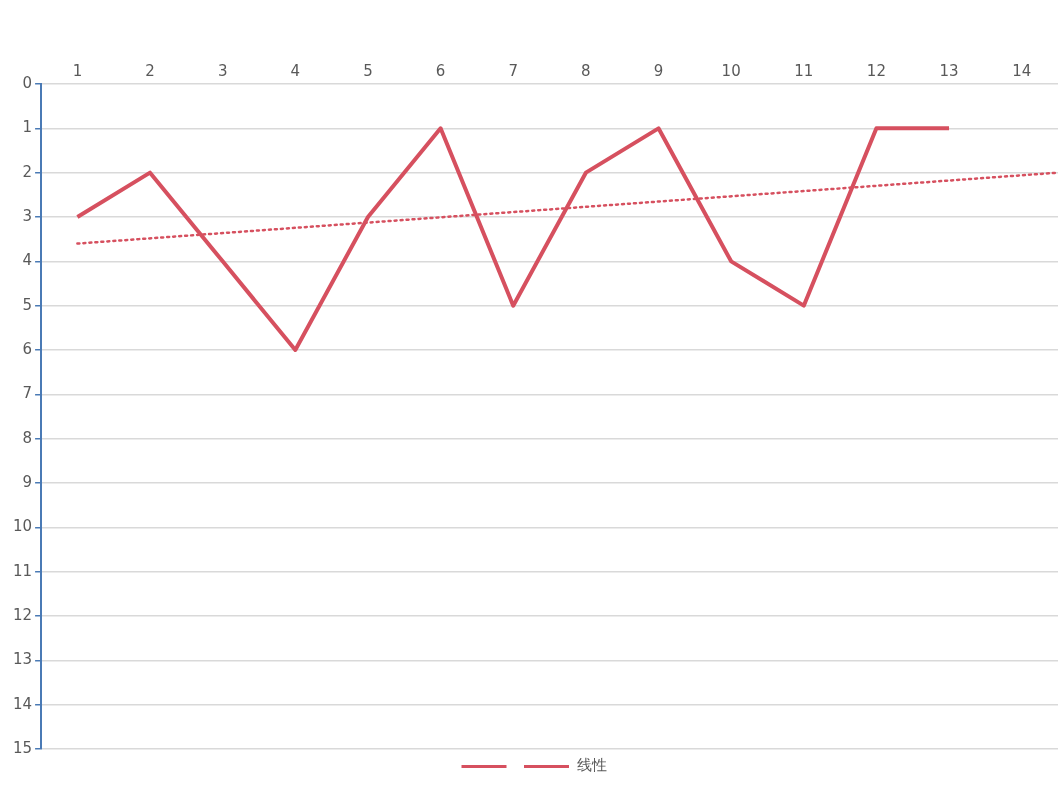  I want to click on x-tick-label: 2, so click(150, 70).